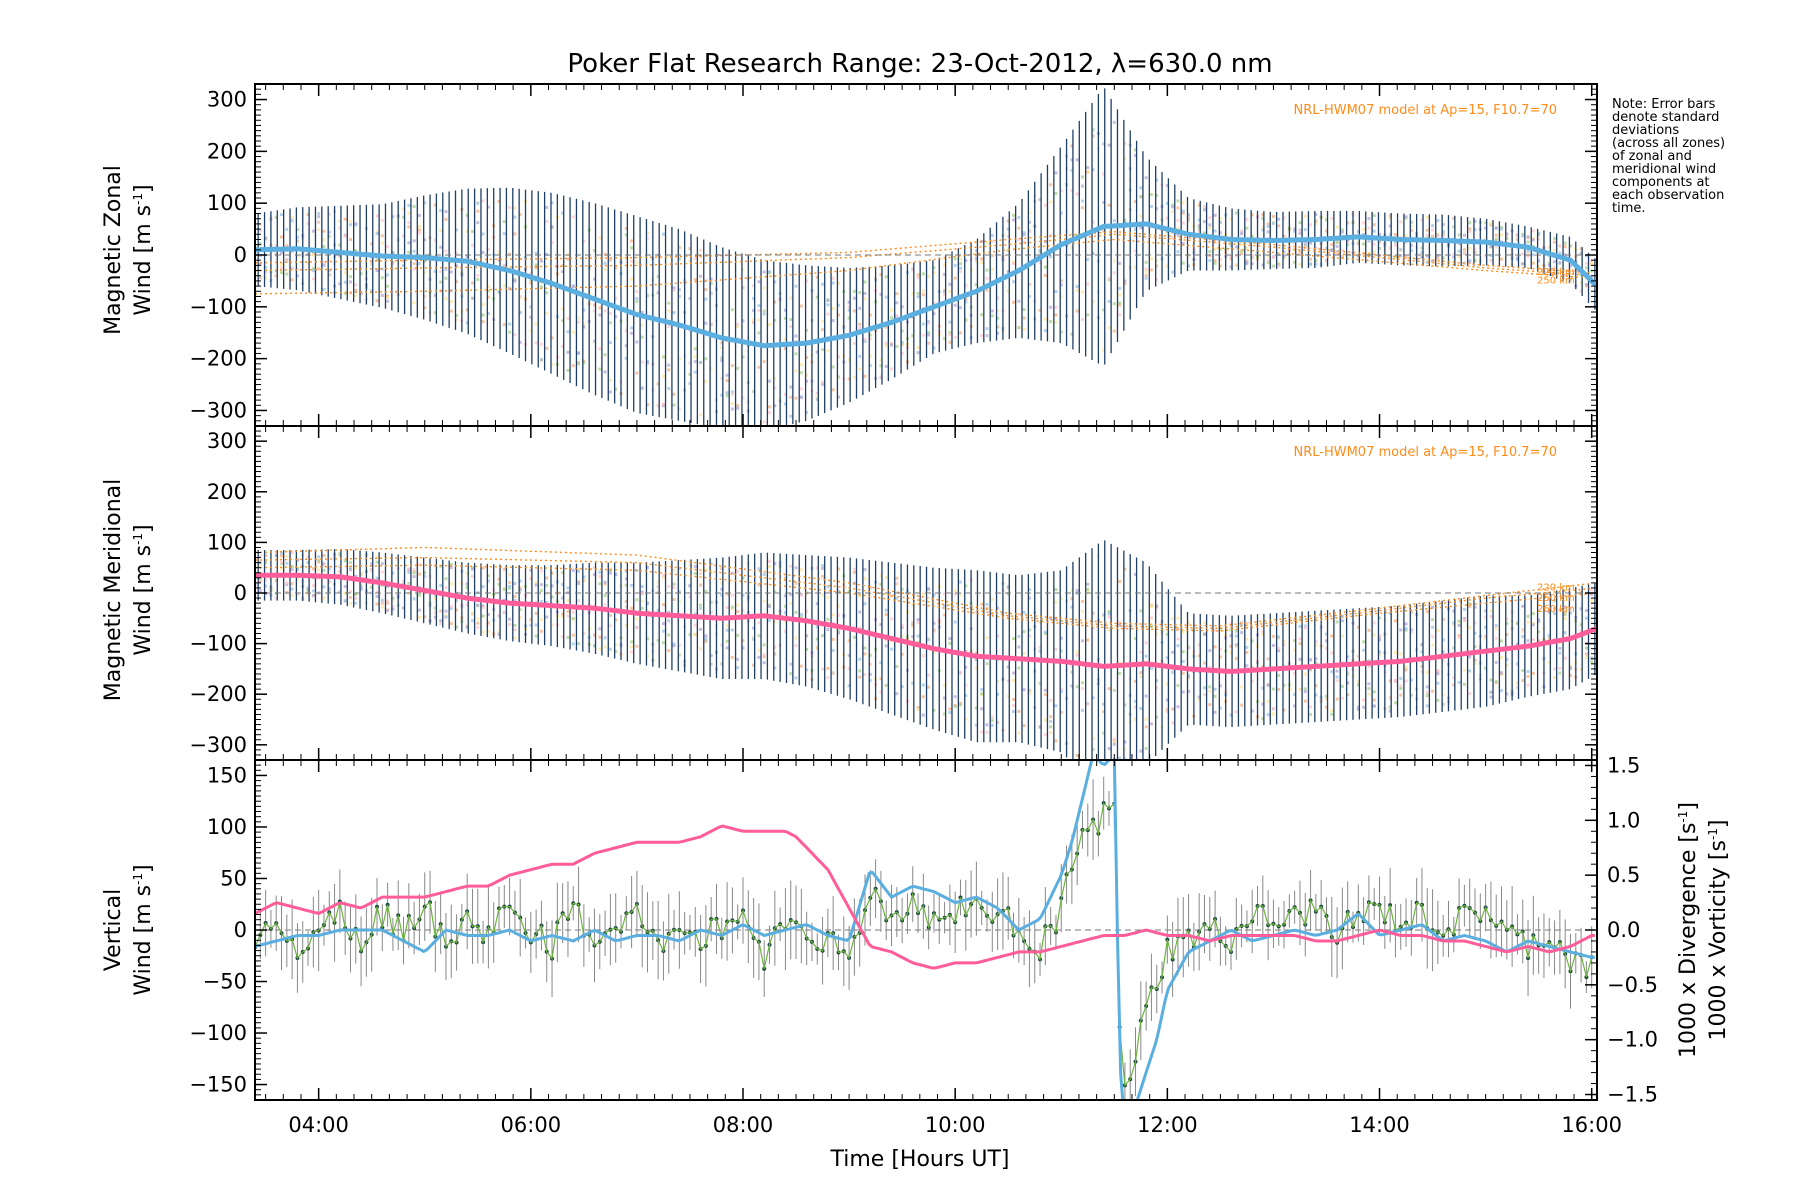 The image size is (1800, 1200). Describe the element at coordinates (240, 255) in the screenshot. I see `y-tick-label: 0` at that location.